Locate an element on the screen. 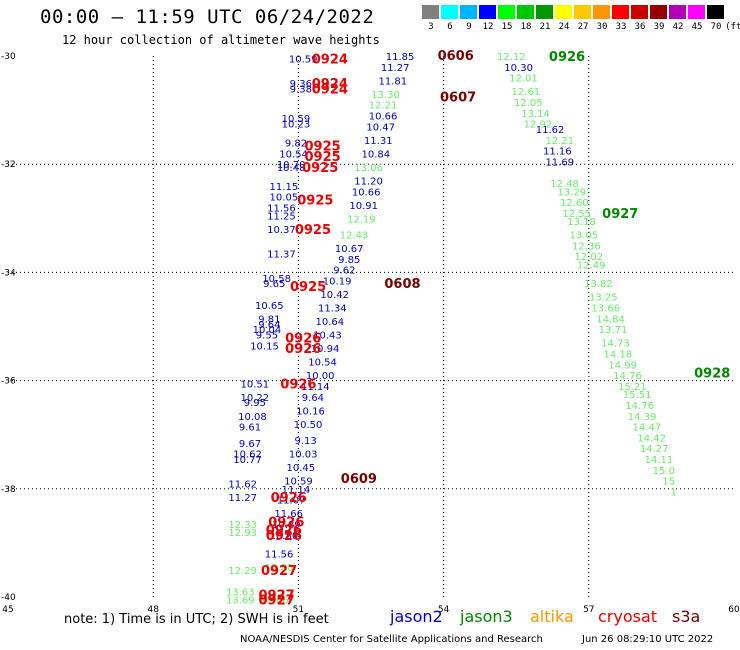  legend-label: 45 is located at coordinates (697, 27).